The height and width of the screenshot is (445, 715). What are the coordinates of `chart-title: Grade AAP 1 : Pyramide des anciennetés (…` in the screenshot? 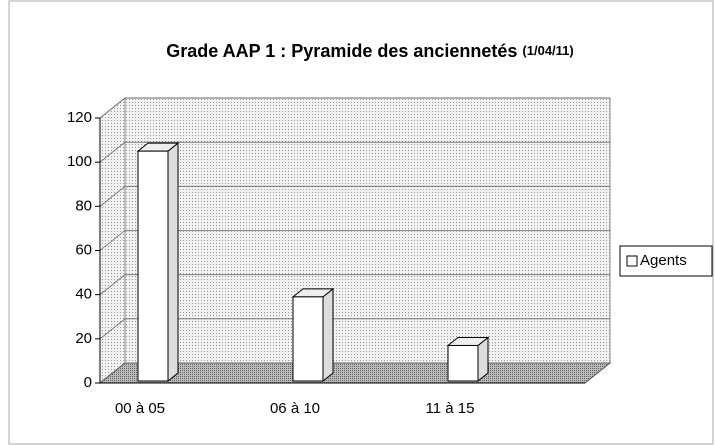 It's located at (370, 51).